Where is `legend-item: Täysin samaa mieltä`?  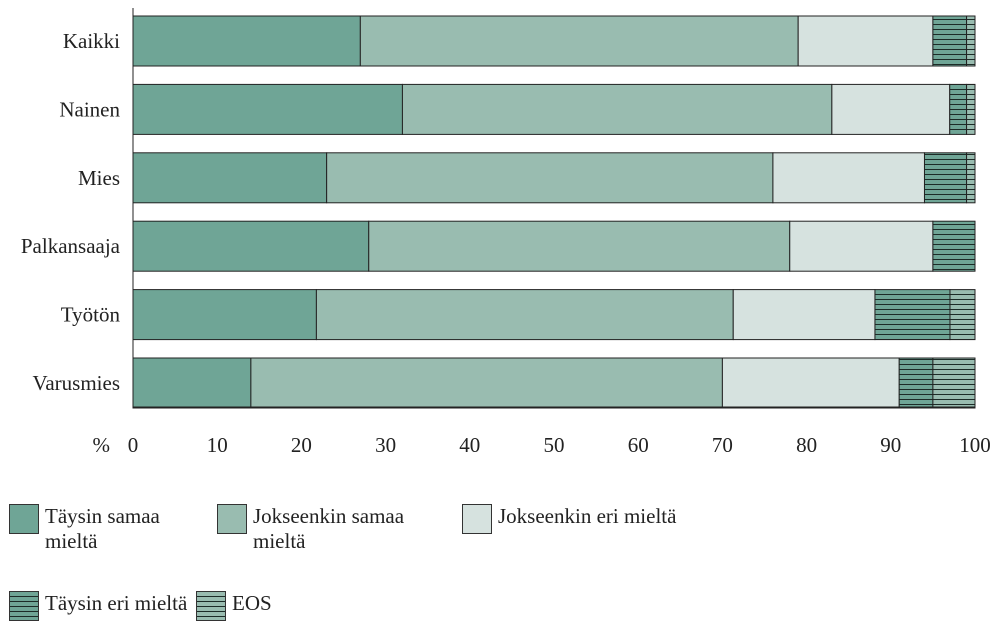
legend-item: Täysin samaa mieltä is located at coordinates (94, 529).